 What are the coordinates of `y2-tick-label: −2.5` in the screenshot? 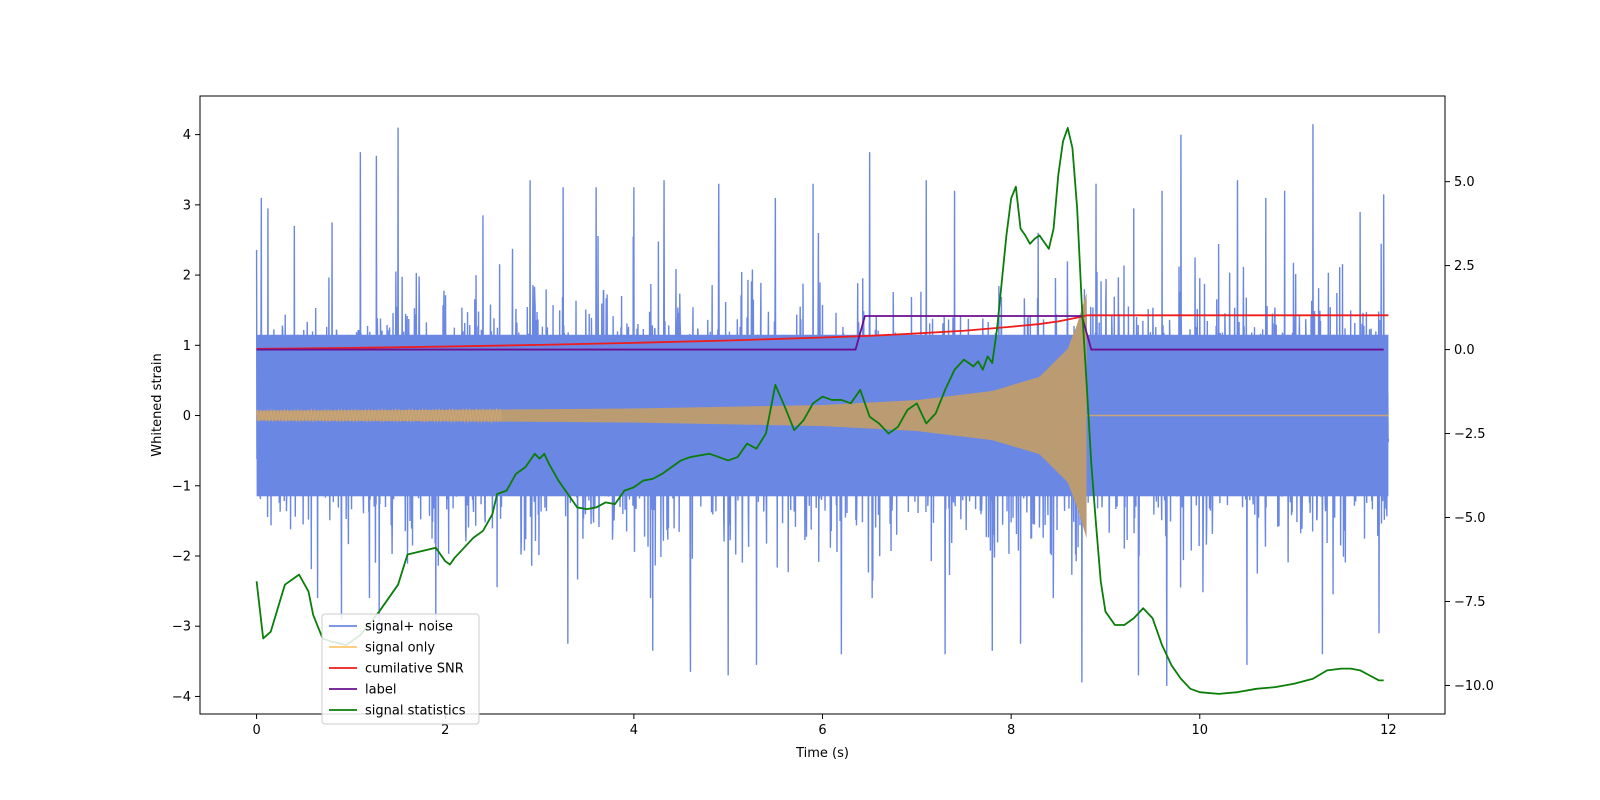 It's located at (1470, 434).